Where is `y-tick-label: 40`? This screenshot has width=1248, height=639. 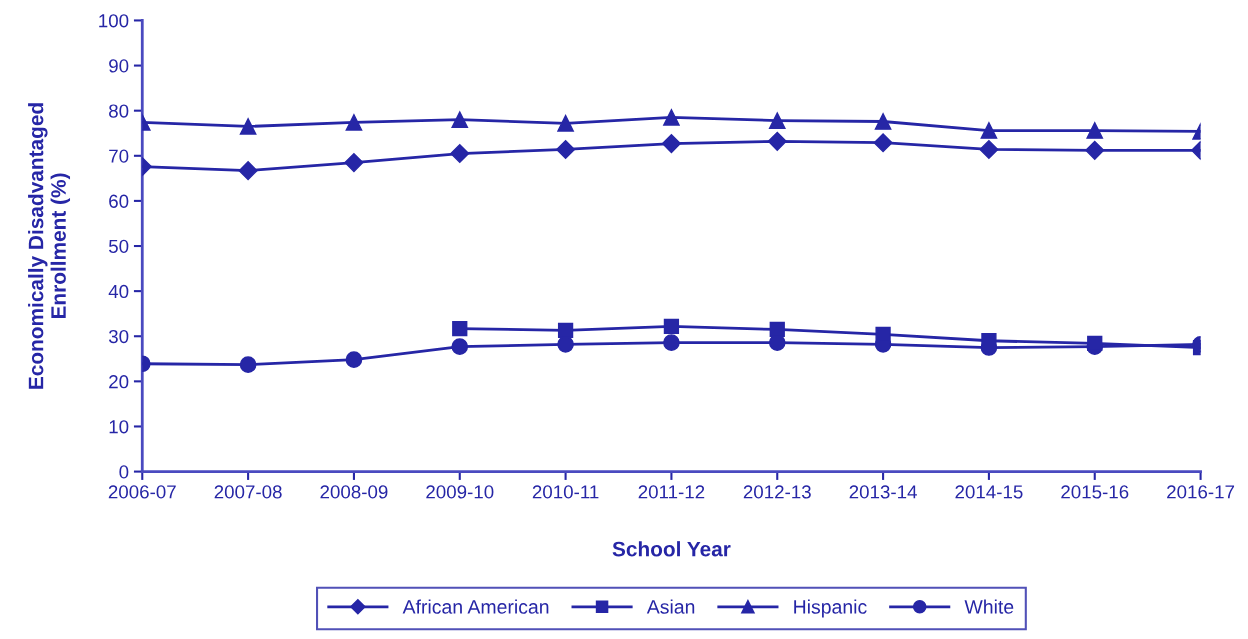 y-tick-label: 40 is located at coordinates (118, 291).